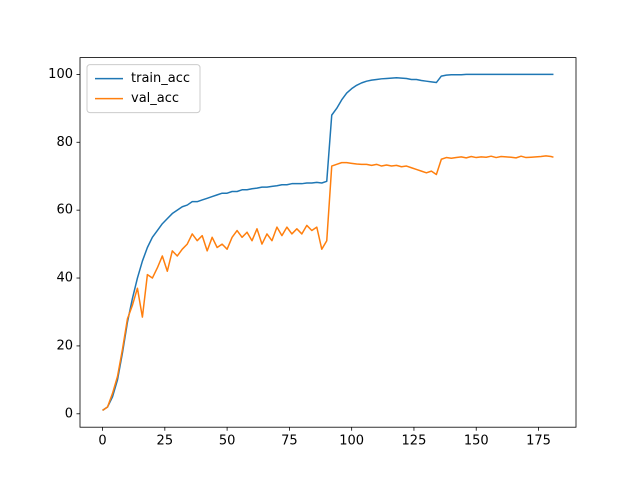 This screenshot has width=640, height=480. I want to click on legend-label: train_acc, so click(160, 78).